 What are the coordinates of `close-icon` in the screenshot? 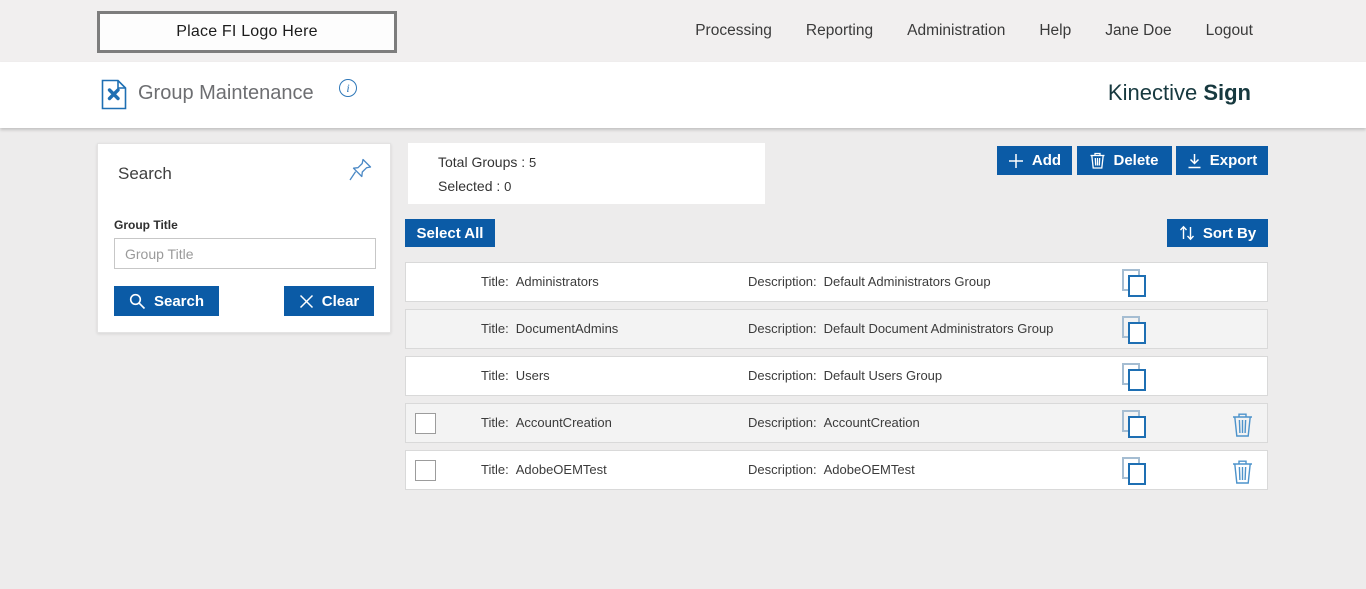 It's located at (306, 301).